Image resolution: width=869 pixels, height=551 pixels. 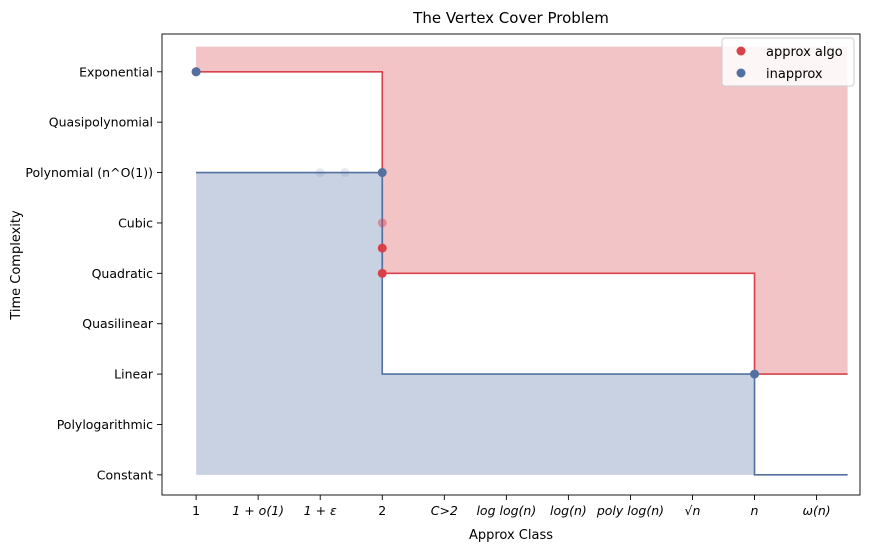 I want to click on y-tick-label-5: Cubic, so click(x=135, y=222).